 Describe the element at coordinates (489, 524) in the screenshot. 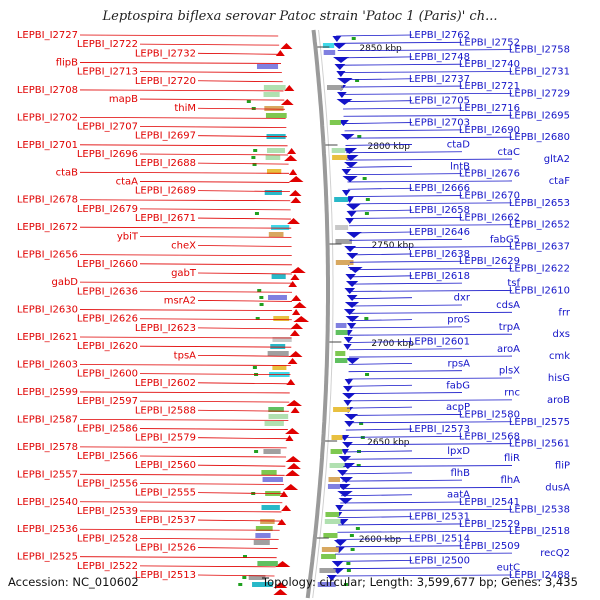

I see `gene-label: LEPBI_I2529` at that location.